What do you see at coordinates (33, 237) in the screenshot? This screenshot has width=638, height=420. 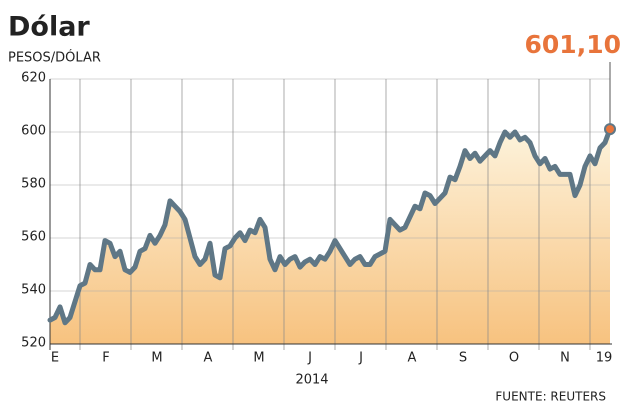 I see `y-tick-label: 560` at bounding box center [33, 237].